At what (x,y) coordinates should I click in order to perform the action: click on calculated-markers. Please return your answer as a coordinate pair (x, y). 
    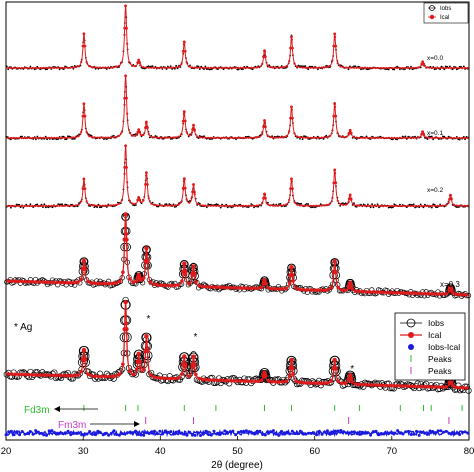
    Looking at the image, I should click on (238, 37).